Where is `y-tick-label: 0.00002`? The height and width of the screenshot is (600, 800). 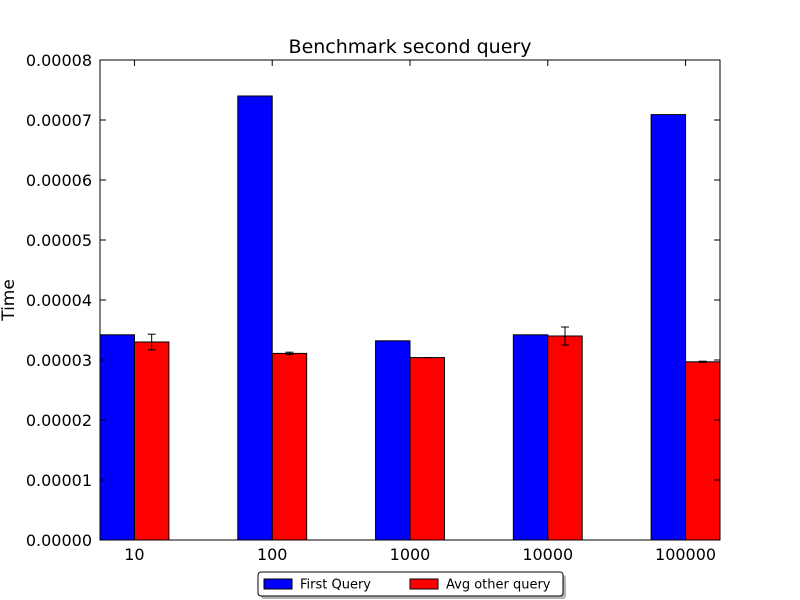 y-tick-label: 0.00002 is located at coordinates (59, 420).